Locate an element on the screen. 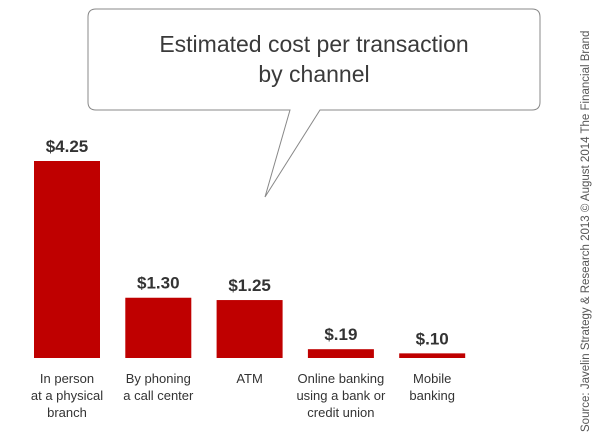 The image size is (600, 445). value-label-3: $.19 is located at coordinates (340, 334).